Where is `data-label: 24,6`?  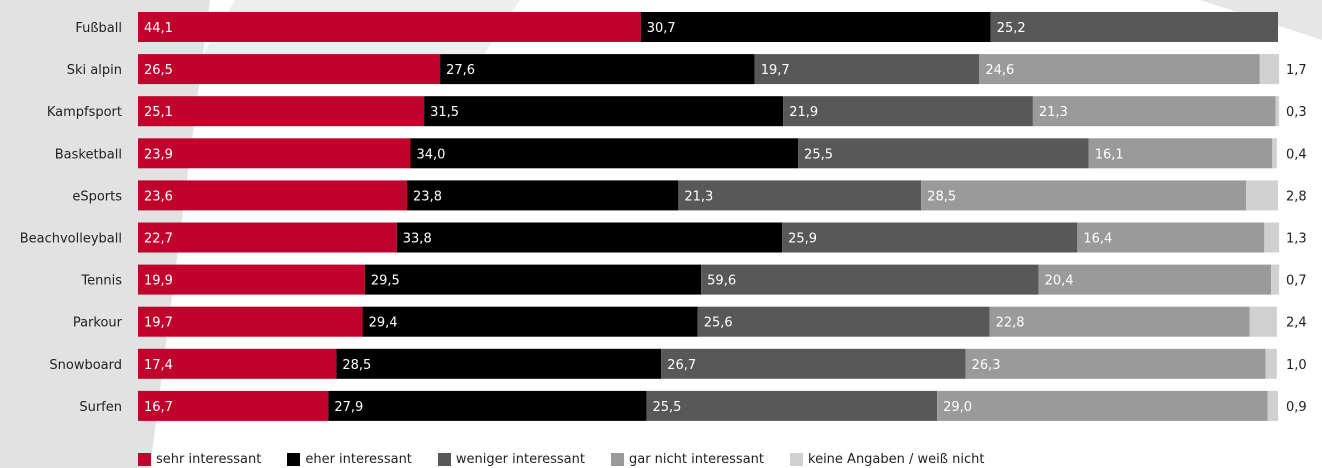
data-label: 24,6 is located at coordinates (999, 70).